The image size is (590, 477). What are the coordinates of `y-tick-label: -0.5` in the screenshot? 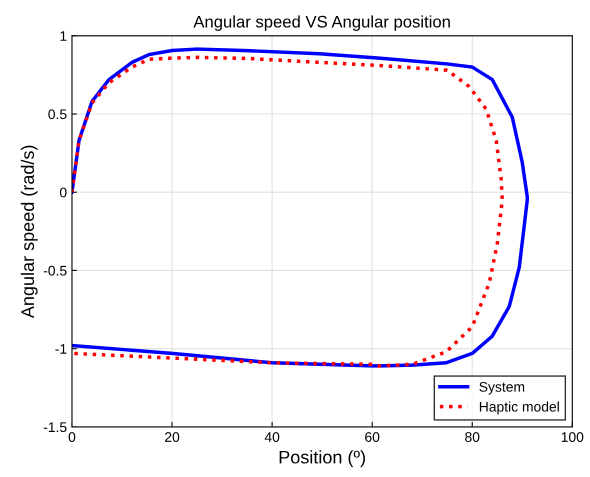 It's located at (55, 271).